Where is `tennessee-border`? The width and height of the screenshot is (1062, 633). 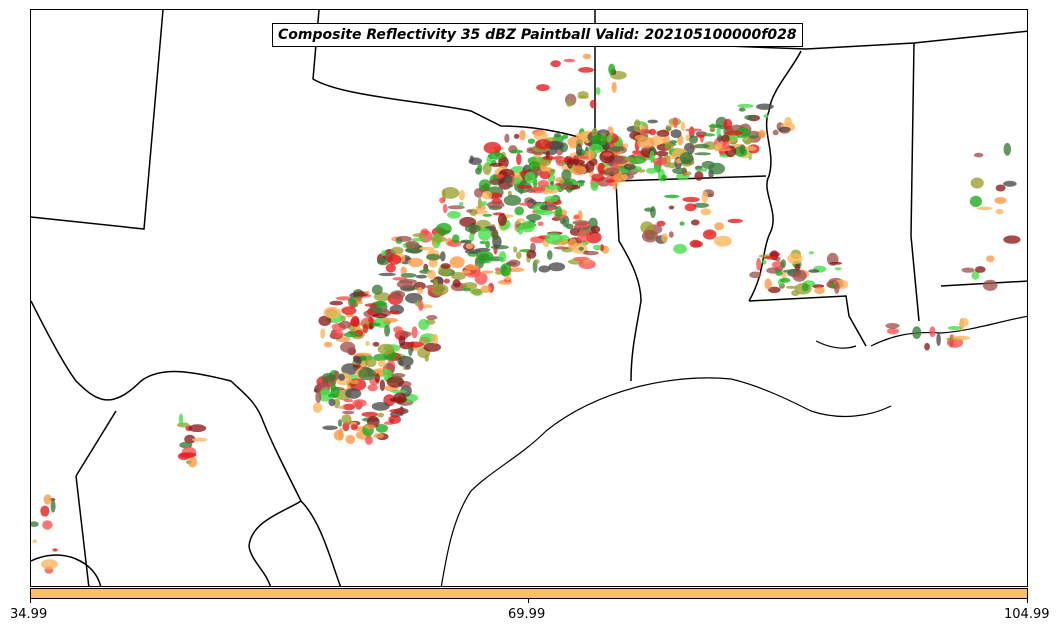 tennessee-border is located at coordinates (916, 40).